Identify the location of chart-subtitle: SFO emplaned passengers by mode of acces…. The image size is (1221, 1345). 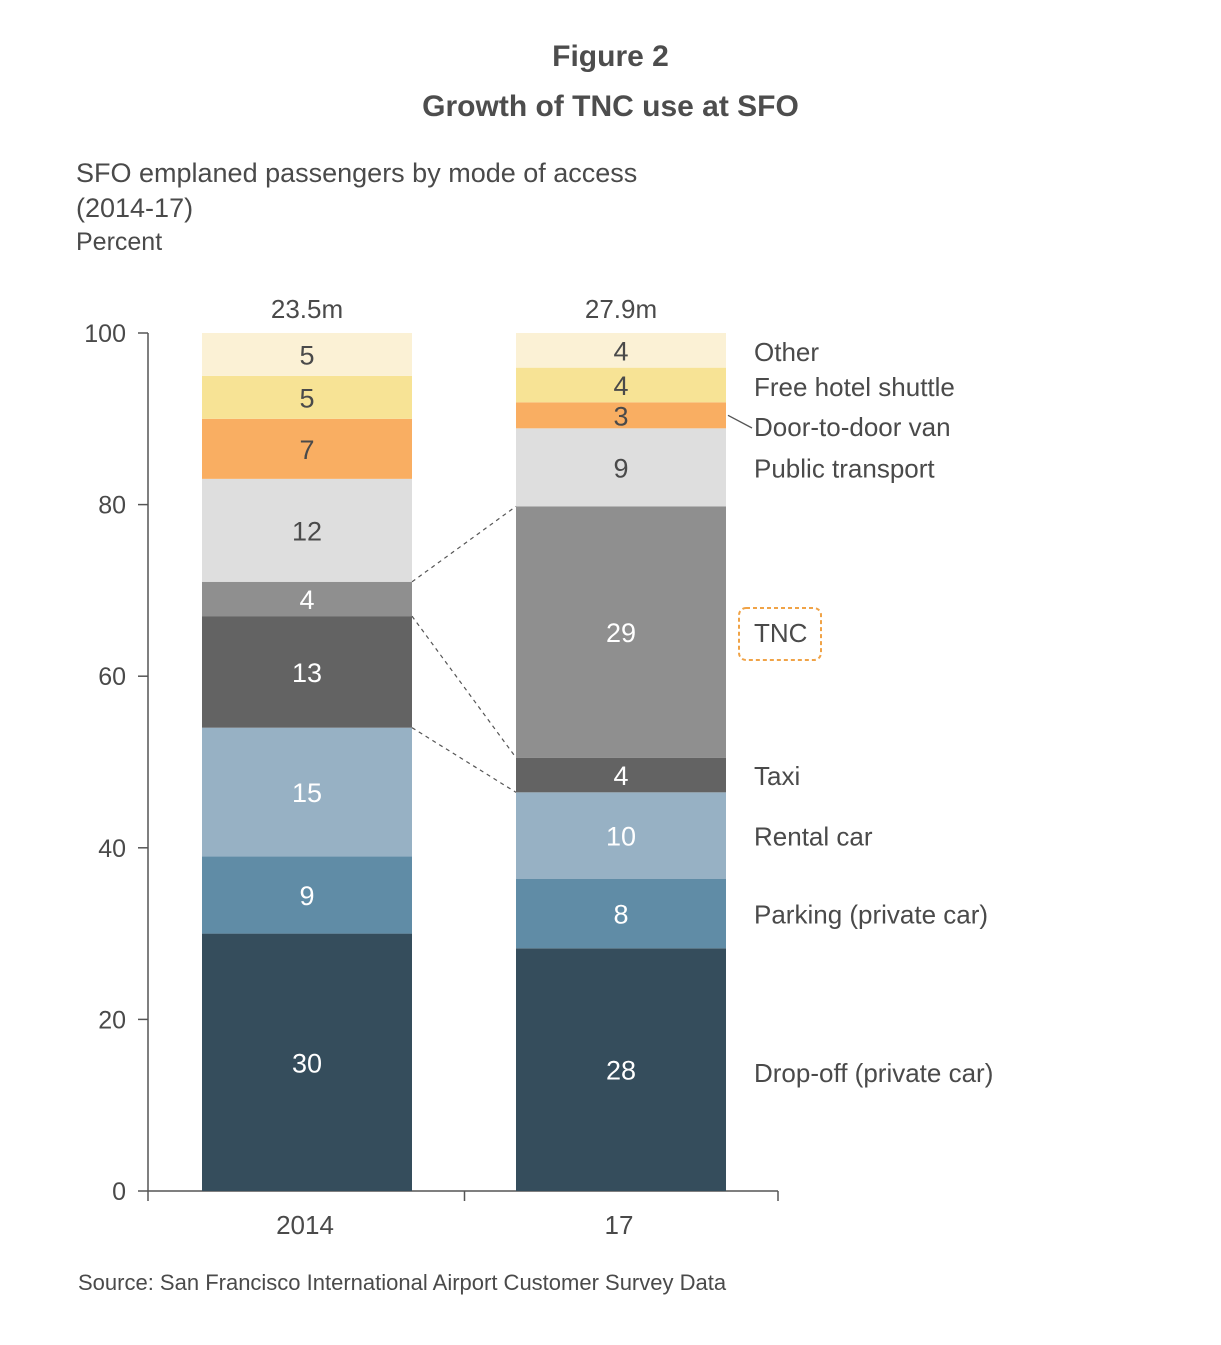
(426, 191).